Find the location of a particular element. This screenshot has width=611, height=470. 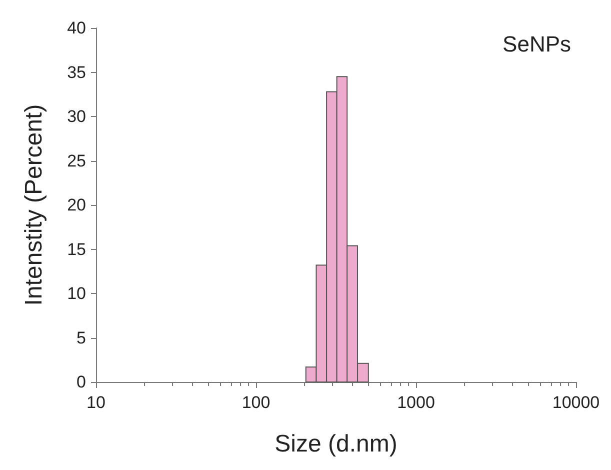

x-tick-label: 100 is located at coordinates (256, 402).